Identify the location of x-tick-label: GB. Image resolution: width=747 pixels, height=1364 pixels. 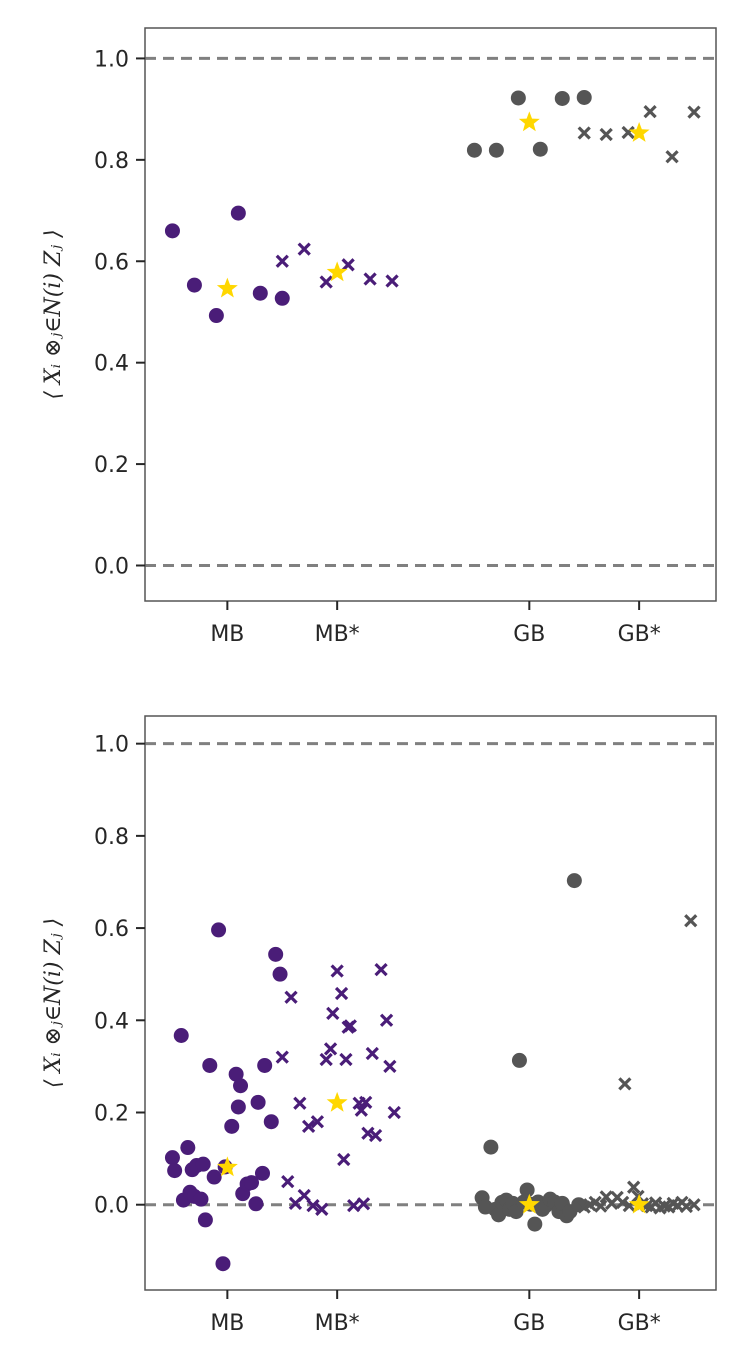
(529, 1323).